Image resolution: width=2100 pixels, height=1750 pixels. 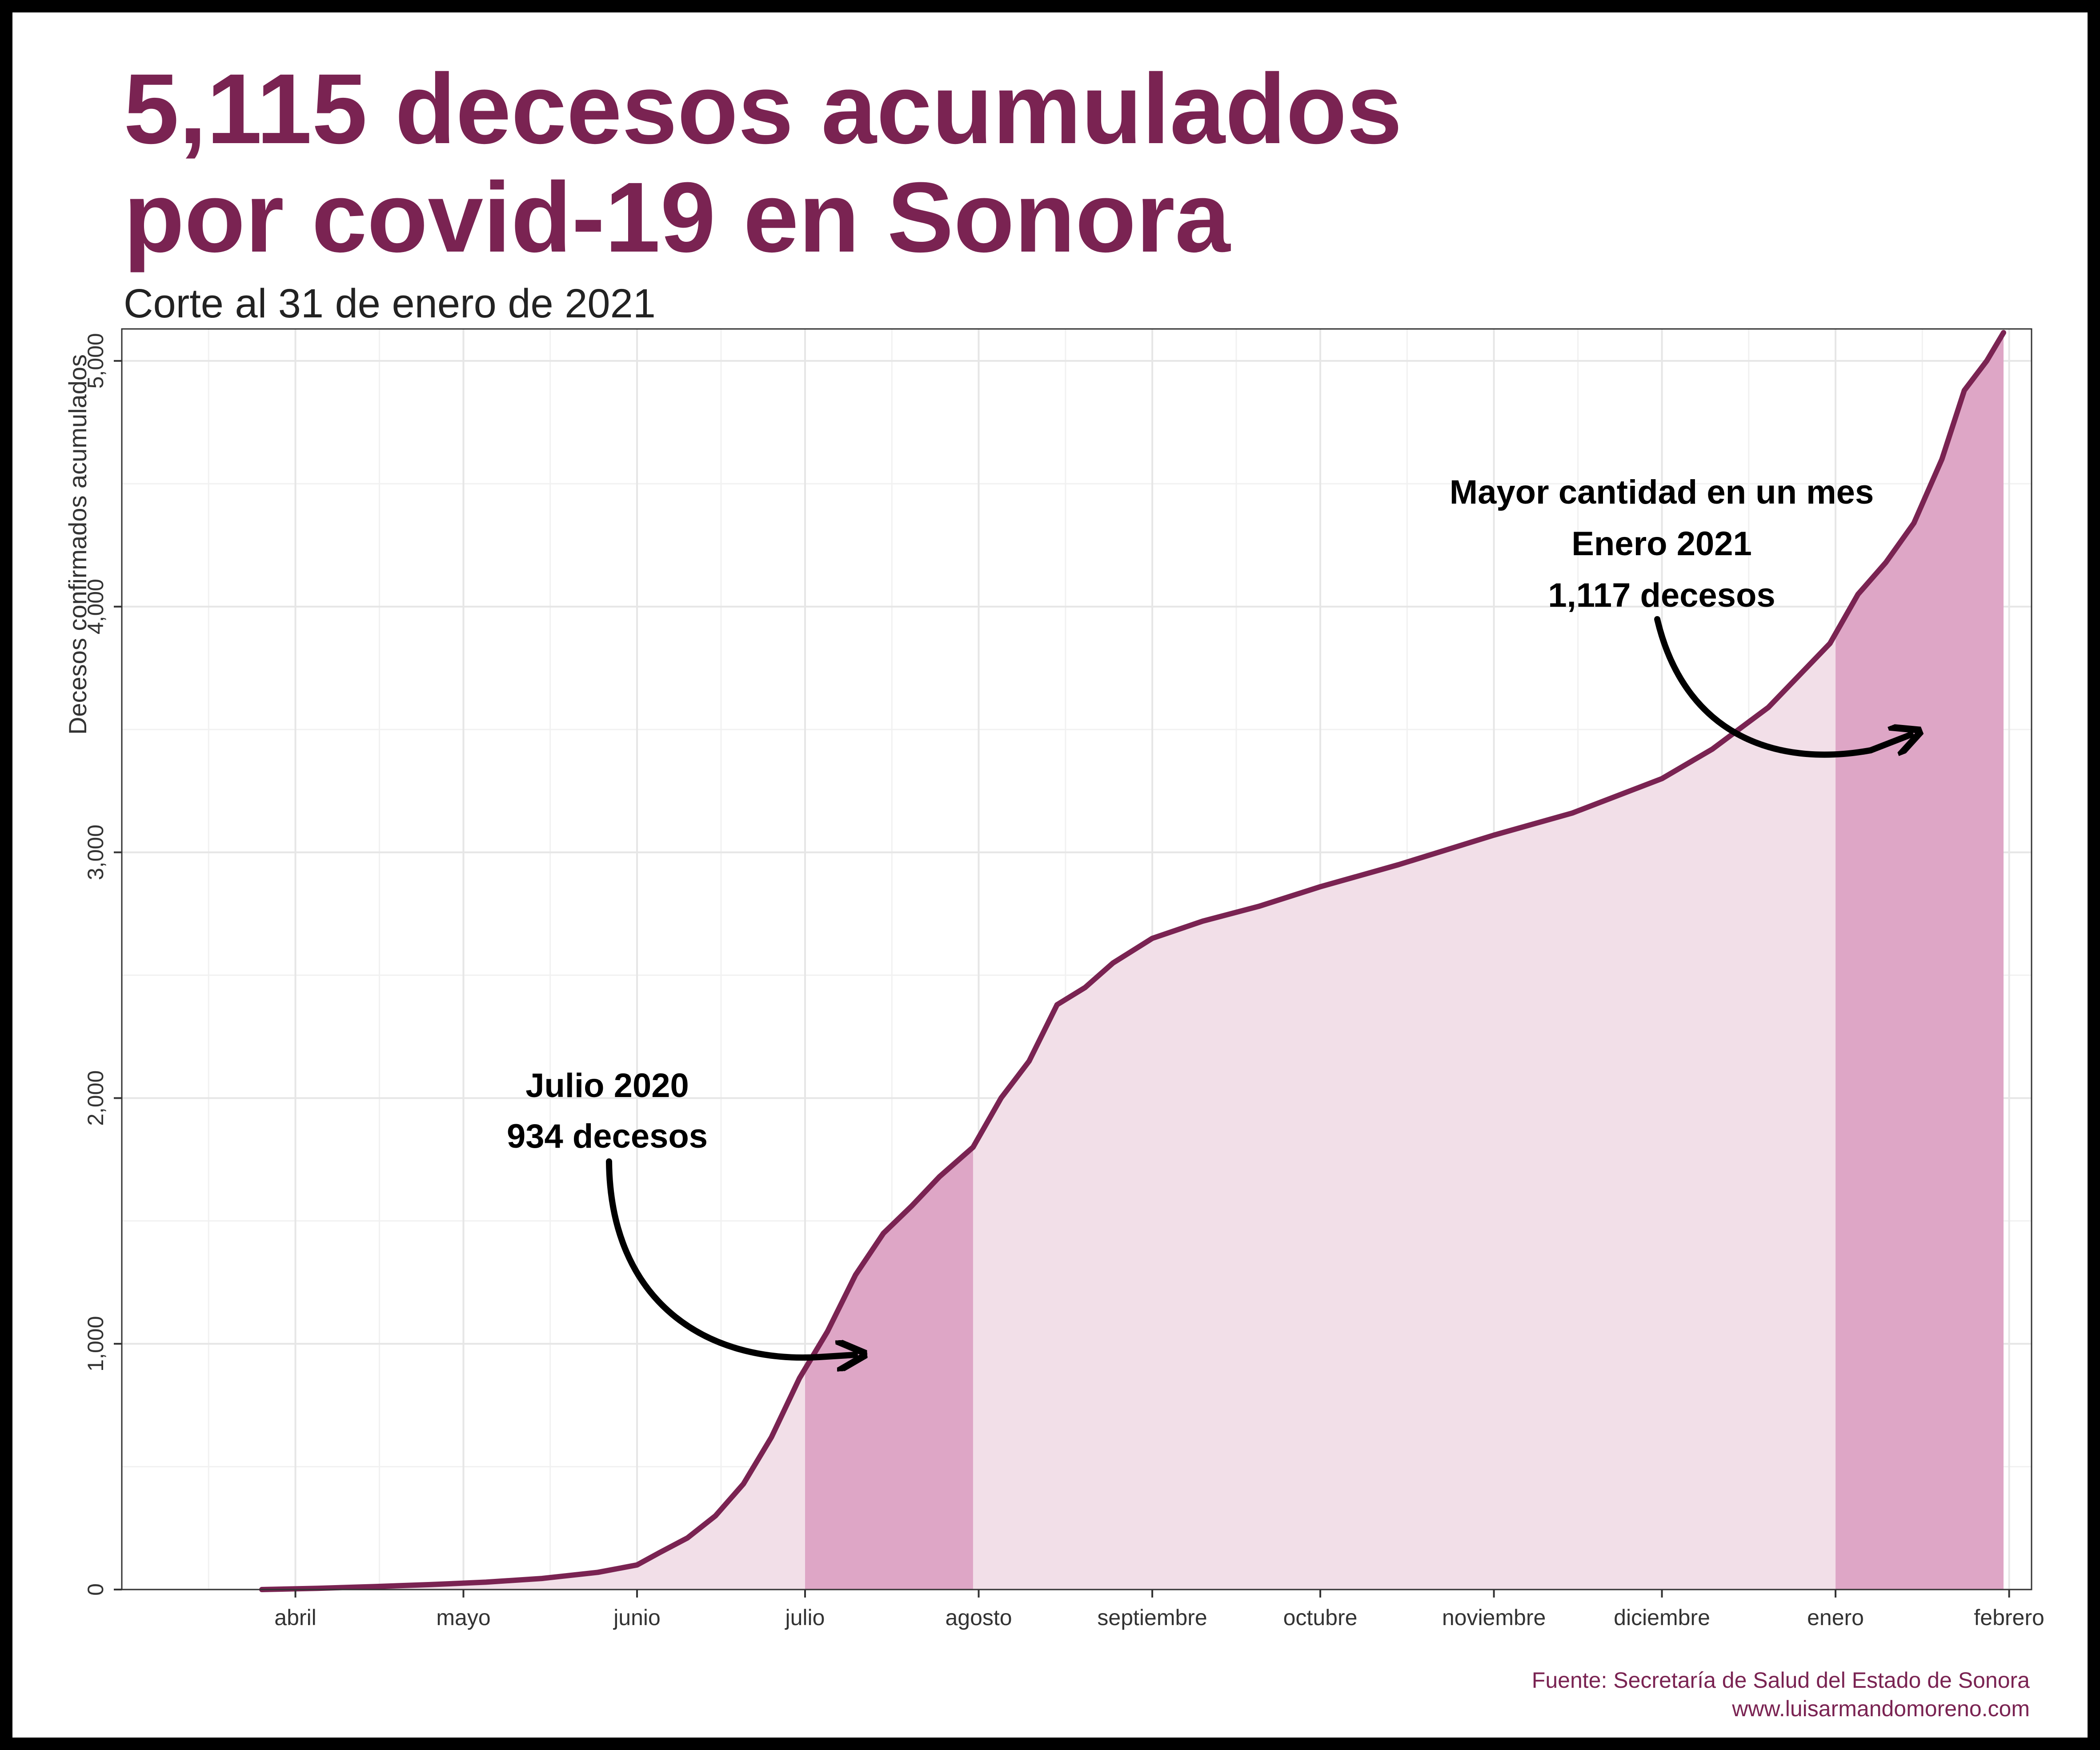 I want to click on x-tick-label: mayo, so click(x=463, y=1617).